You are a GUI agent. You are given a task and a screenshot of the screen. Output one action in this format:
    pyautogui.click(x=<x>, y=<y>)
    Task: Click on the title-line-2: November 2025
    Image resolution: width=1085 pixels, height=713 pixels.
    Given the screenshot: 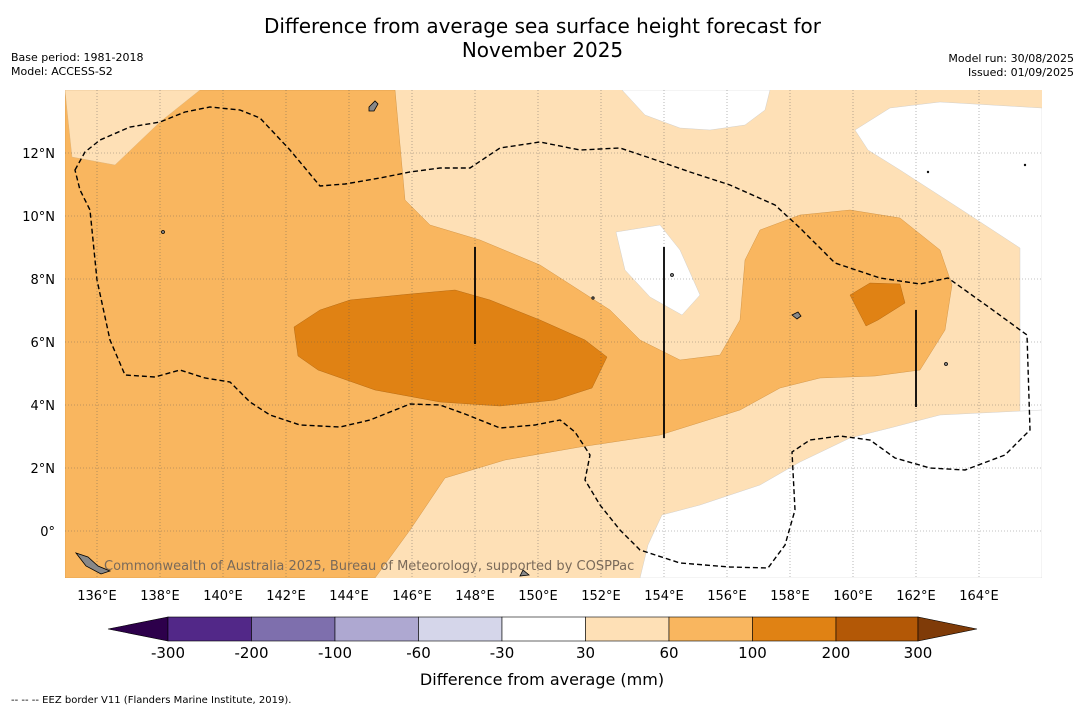 What is the action you would take?
    pyautogui.click(x=542, y=50)
    